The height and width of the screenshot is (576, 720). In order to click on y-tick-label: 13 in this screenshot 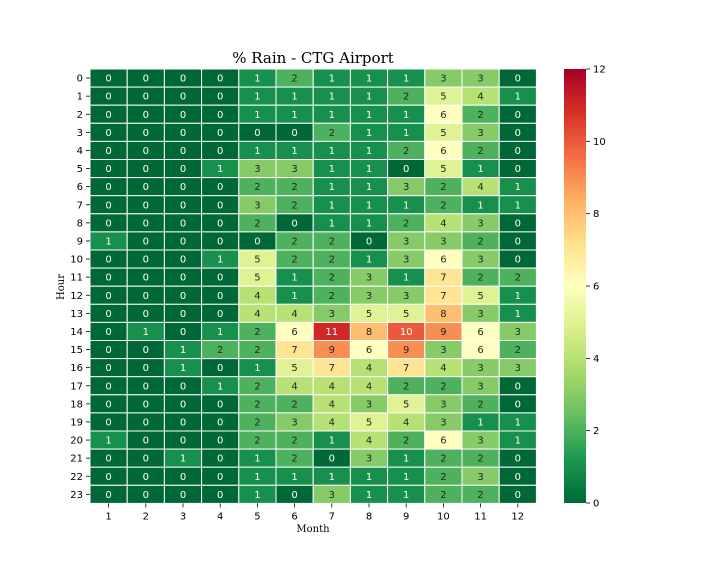, I will do `click(76, 314)`.